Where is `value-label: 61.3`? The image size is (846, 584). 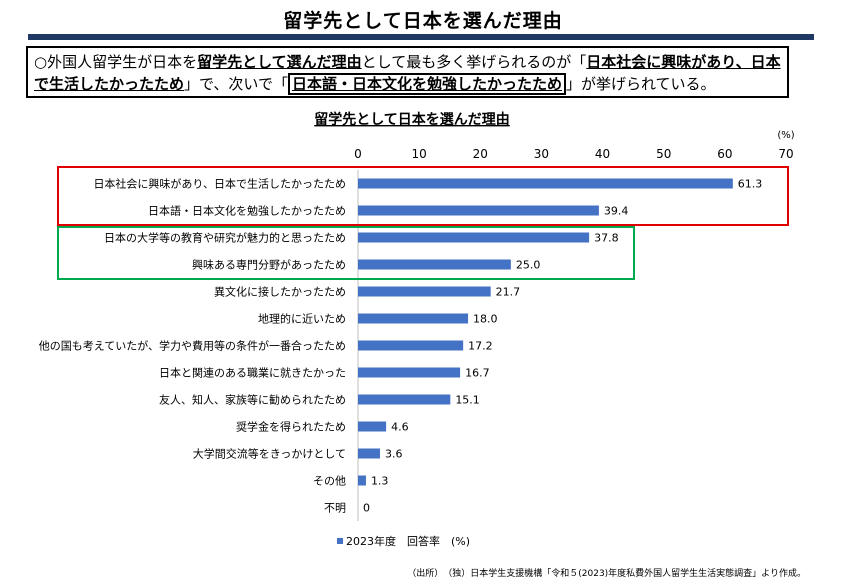 value-label: 61.3 is located at coordinates (750, 184).